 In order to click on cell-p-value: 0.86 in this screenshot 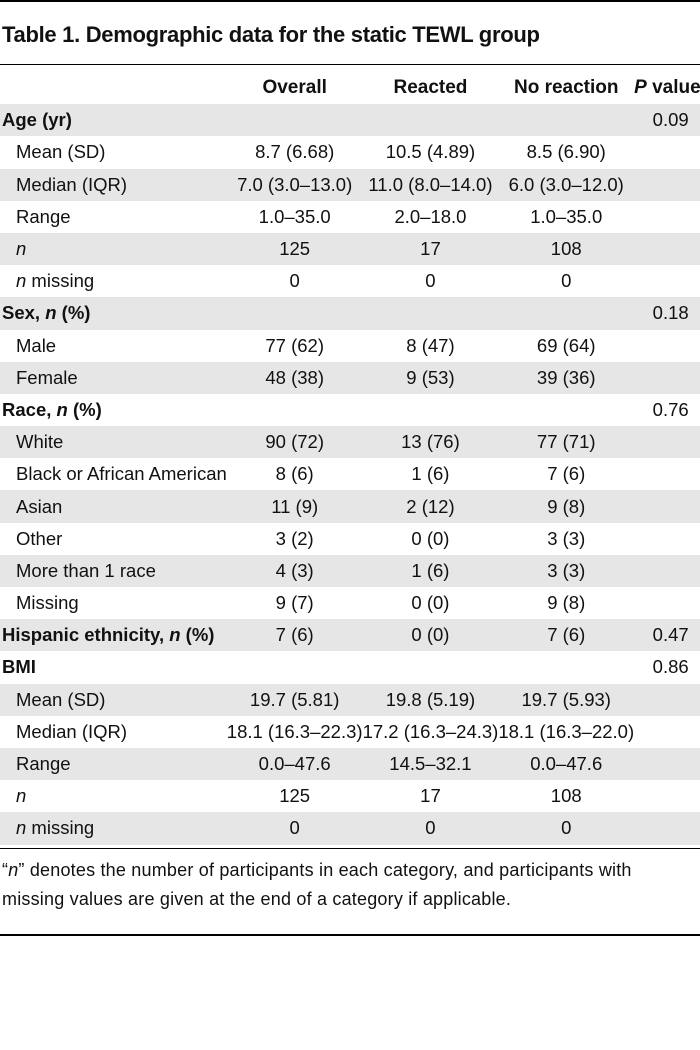, I will do `click(670, 667)`.